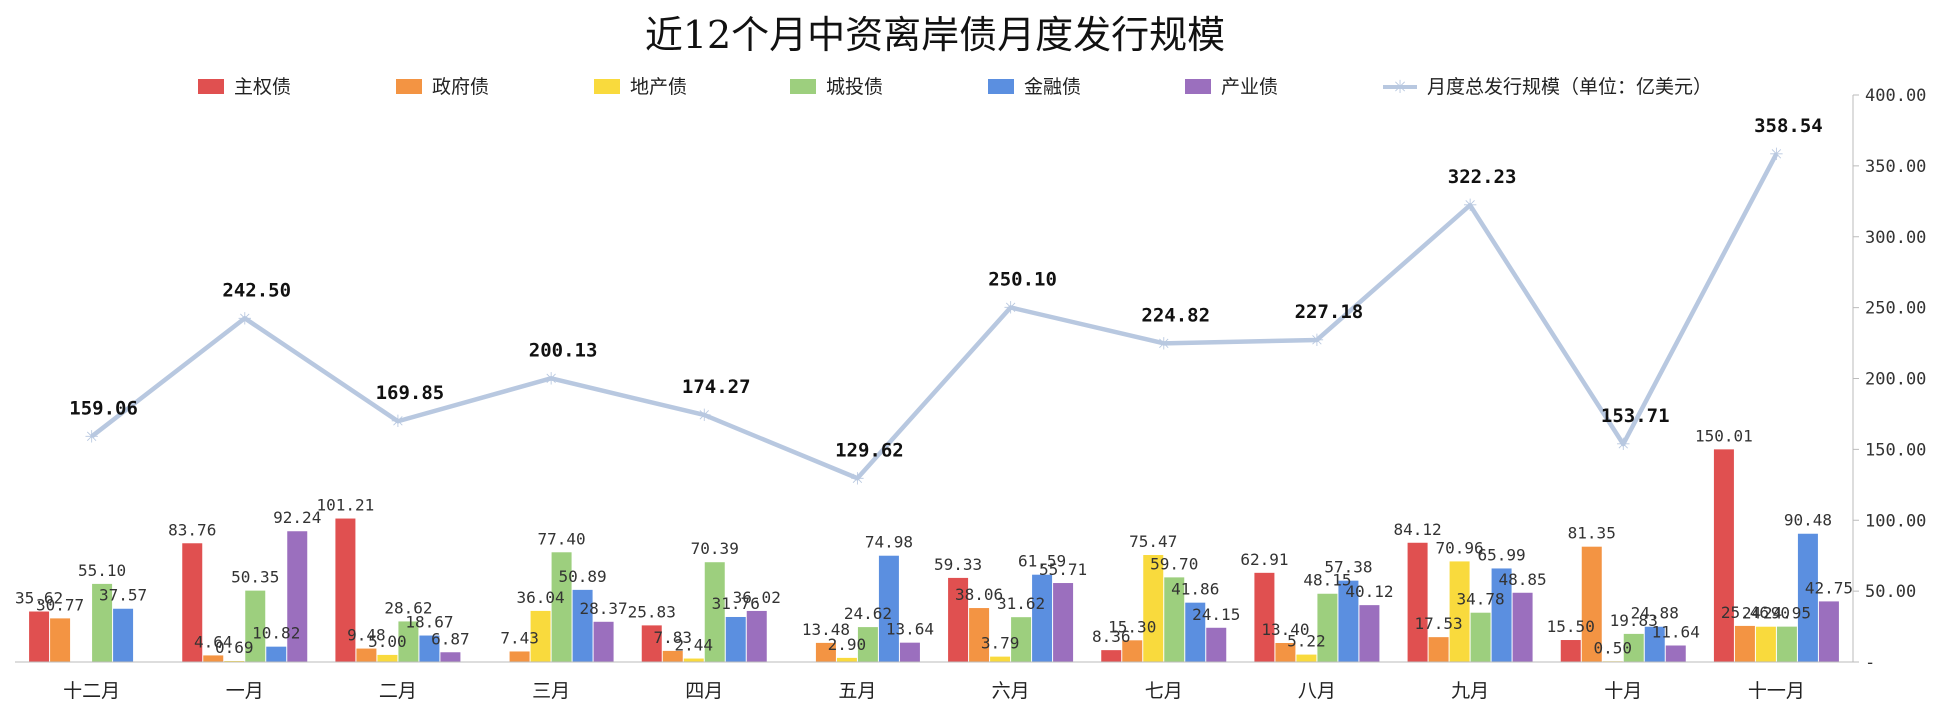 Image resolution: width=1936 pixels, height=714 pixels. What do you see at coordinates (563, 350) in the screenshot?
I see `line-label-3: 200.13` at bounding box center [563, 350].